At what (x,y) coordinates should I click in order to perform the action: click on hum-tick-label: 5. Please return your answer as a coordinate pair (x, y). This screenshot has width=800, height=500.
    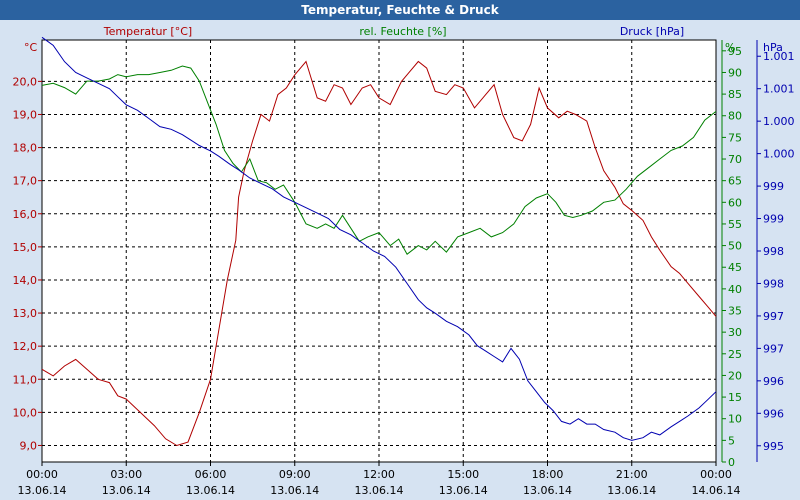
    Looking at the image, I should click on (731, 440).